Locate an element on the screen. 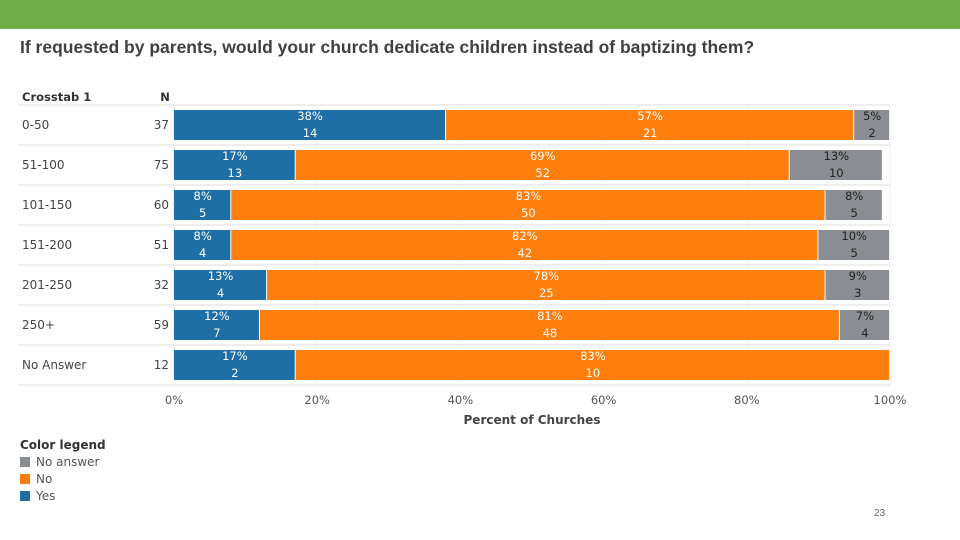 Image resolution: width=960 pixels, height=540 pixels. x-tick-label: 80% is located at coordinates (747, 400).